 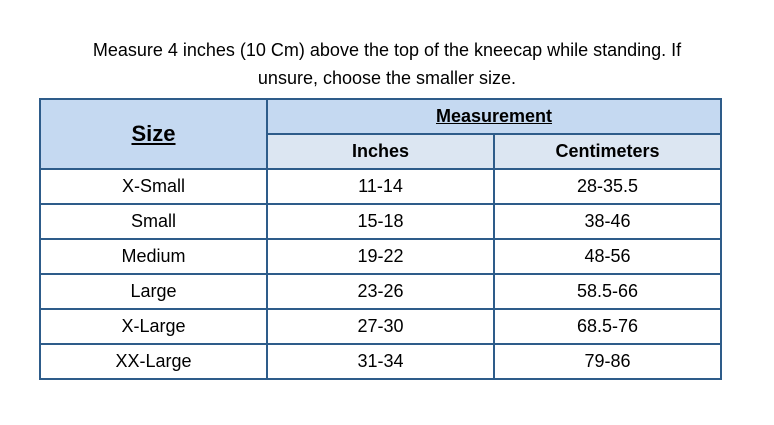 I want to click on table-row: Medium 19-22 48-56, so click(x=381, y=256).